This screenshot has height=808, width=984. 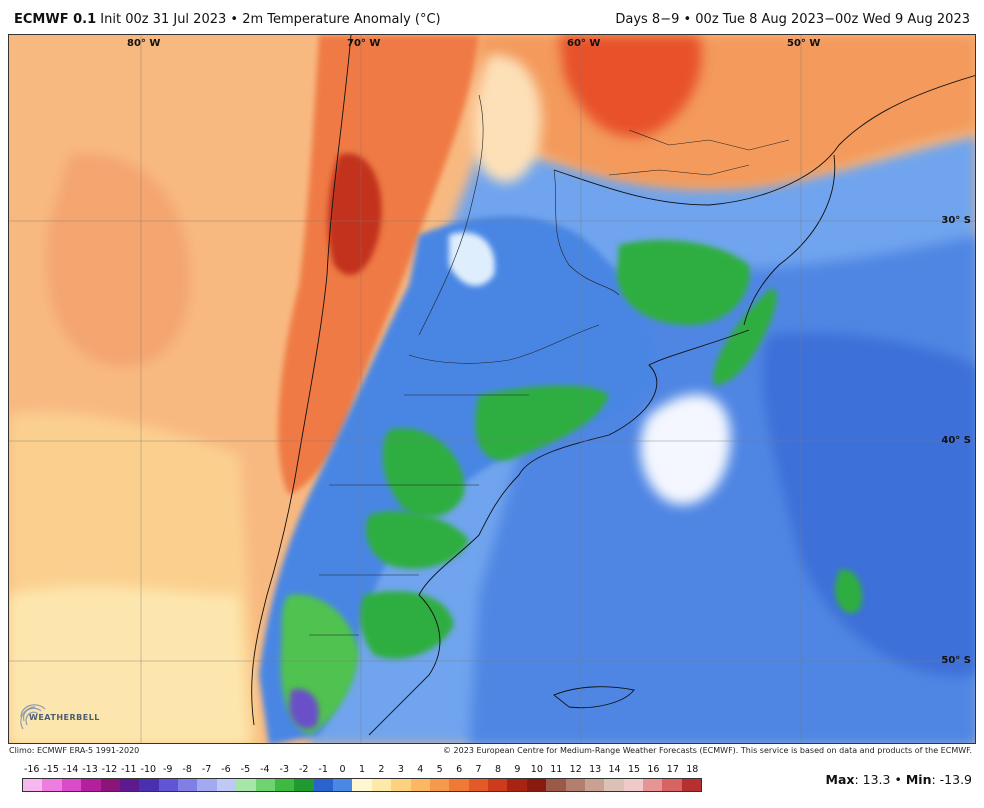 I want to click on colorbar-tick-label: -5, so click(x=245, y=769).